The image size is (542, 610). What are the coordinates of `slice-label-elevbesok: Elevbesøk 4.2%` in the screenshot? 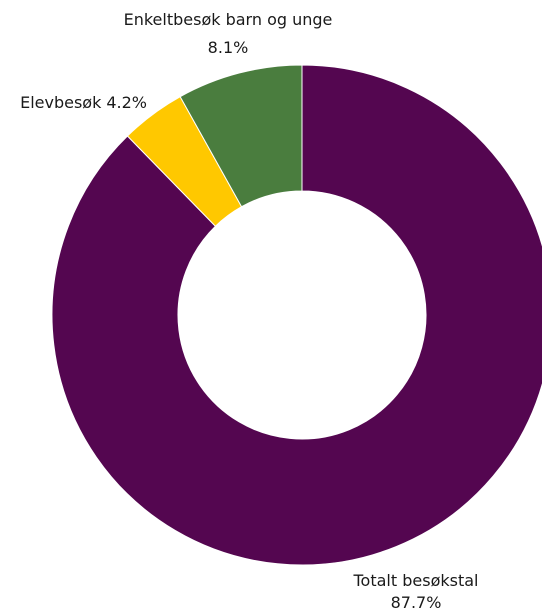 It's located at (83, 102).